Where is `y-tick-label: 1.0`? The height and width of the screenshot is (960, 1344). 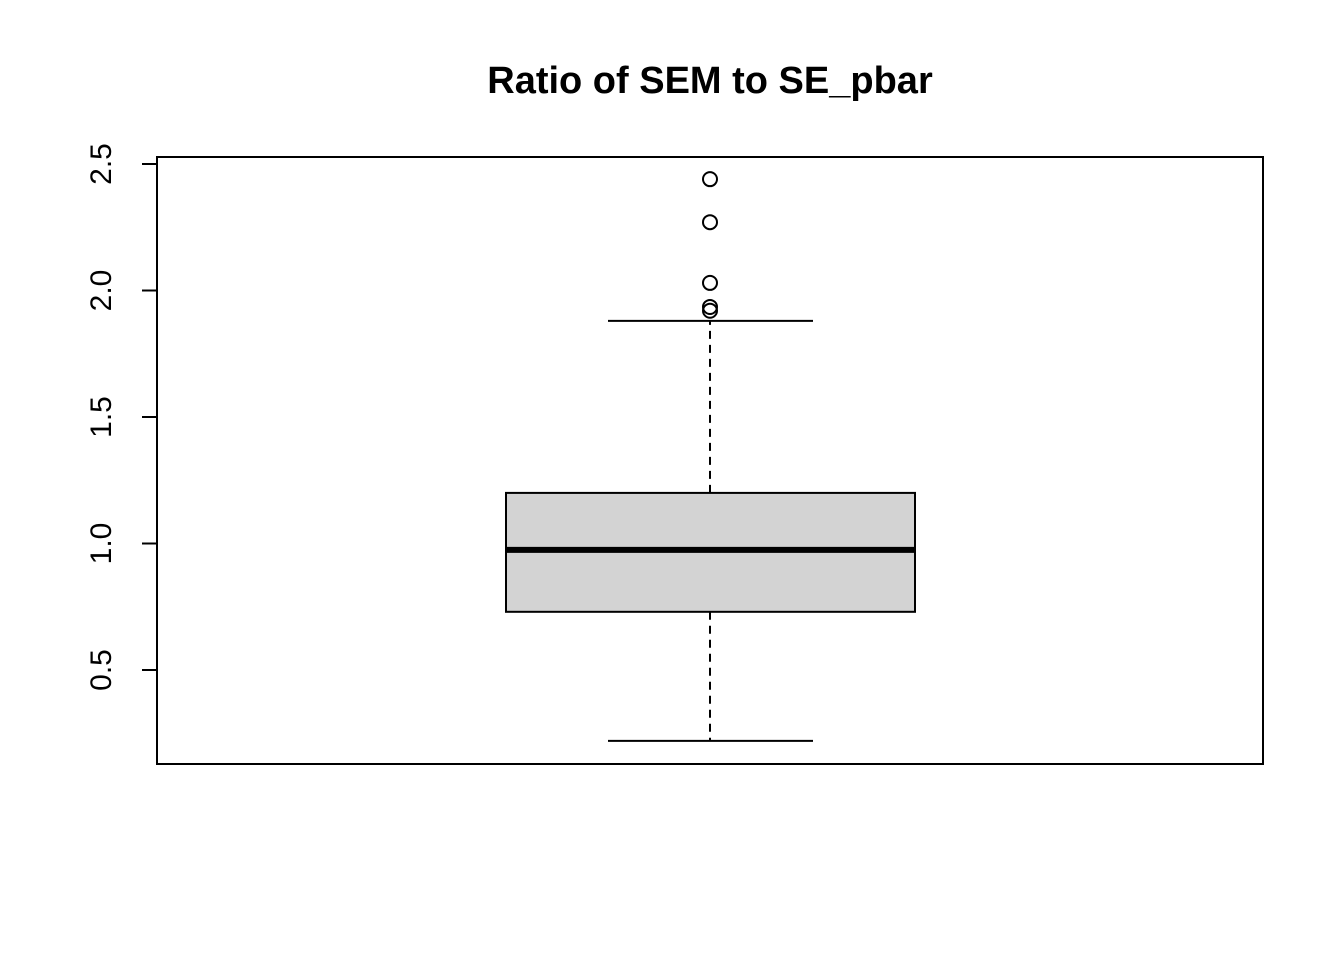
y-tick-label: 1.0 is located at coordinates (101, 544).